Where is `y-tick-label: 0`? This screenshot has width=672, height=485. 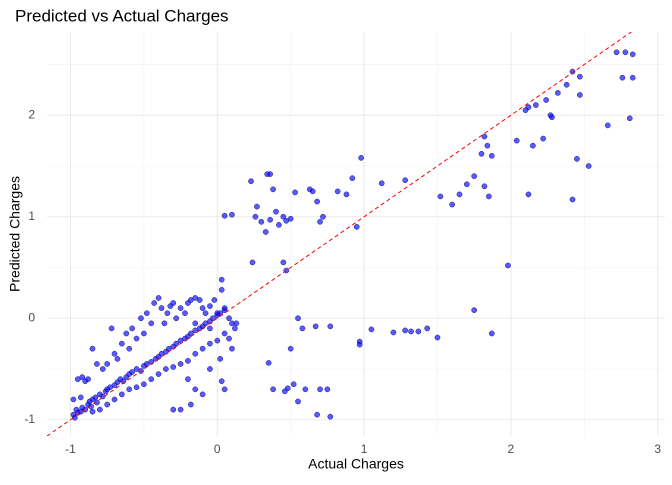 y-tick-label: 0 is located at coordinates (31, 317).